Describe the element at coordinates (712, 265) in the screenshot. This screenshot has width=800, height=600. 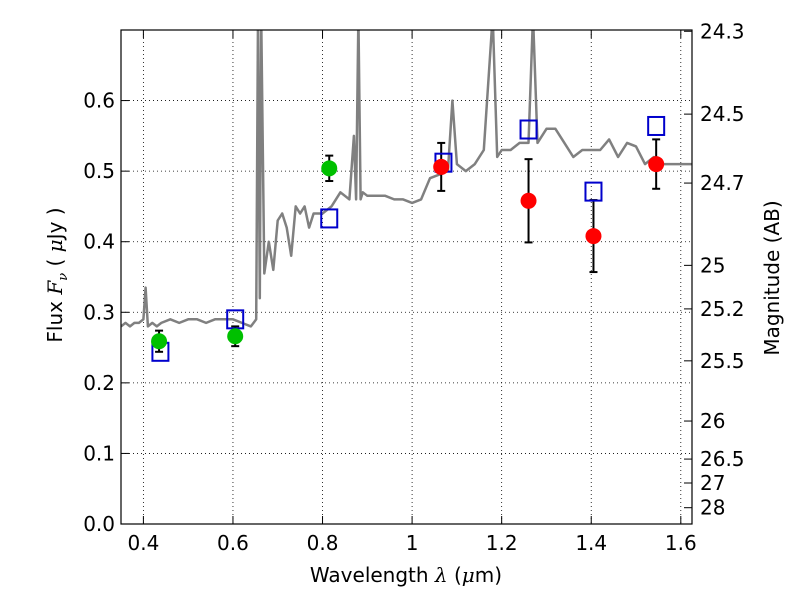
I see `magnitude-tick-label: 25` at that location.